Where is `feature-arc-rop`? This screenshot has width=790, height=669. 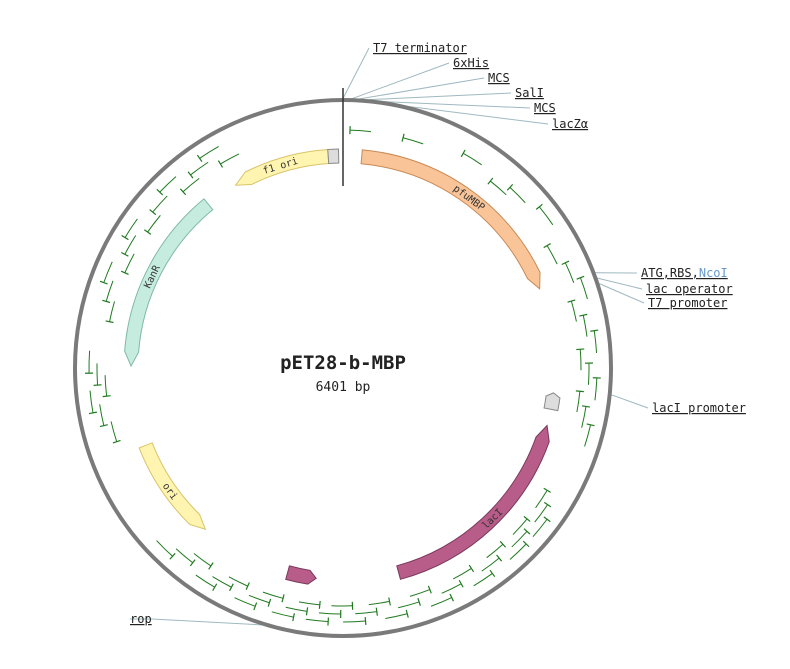
feature-arc-rop is located at coordinates (301, 575).